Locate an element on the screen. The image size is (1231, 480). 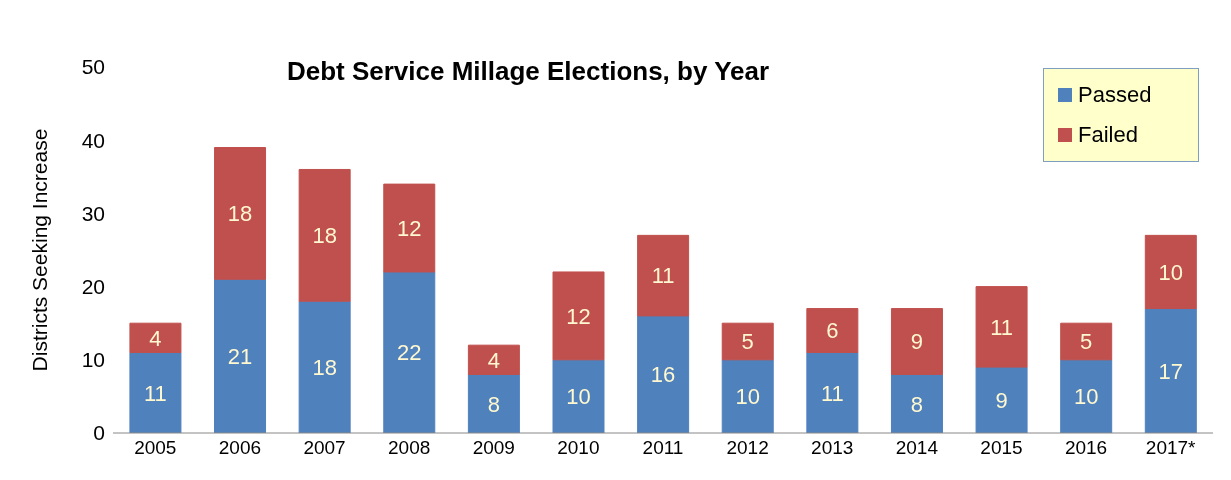
x-tick-label: 2017* is located at coordinates (1171, 448).